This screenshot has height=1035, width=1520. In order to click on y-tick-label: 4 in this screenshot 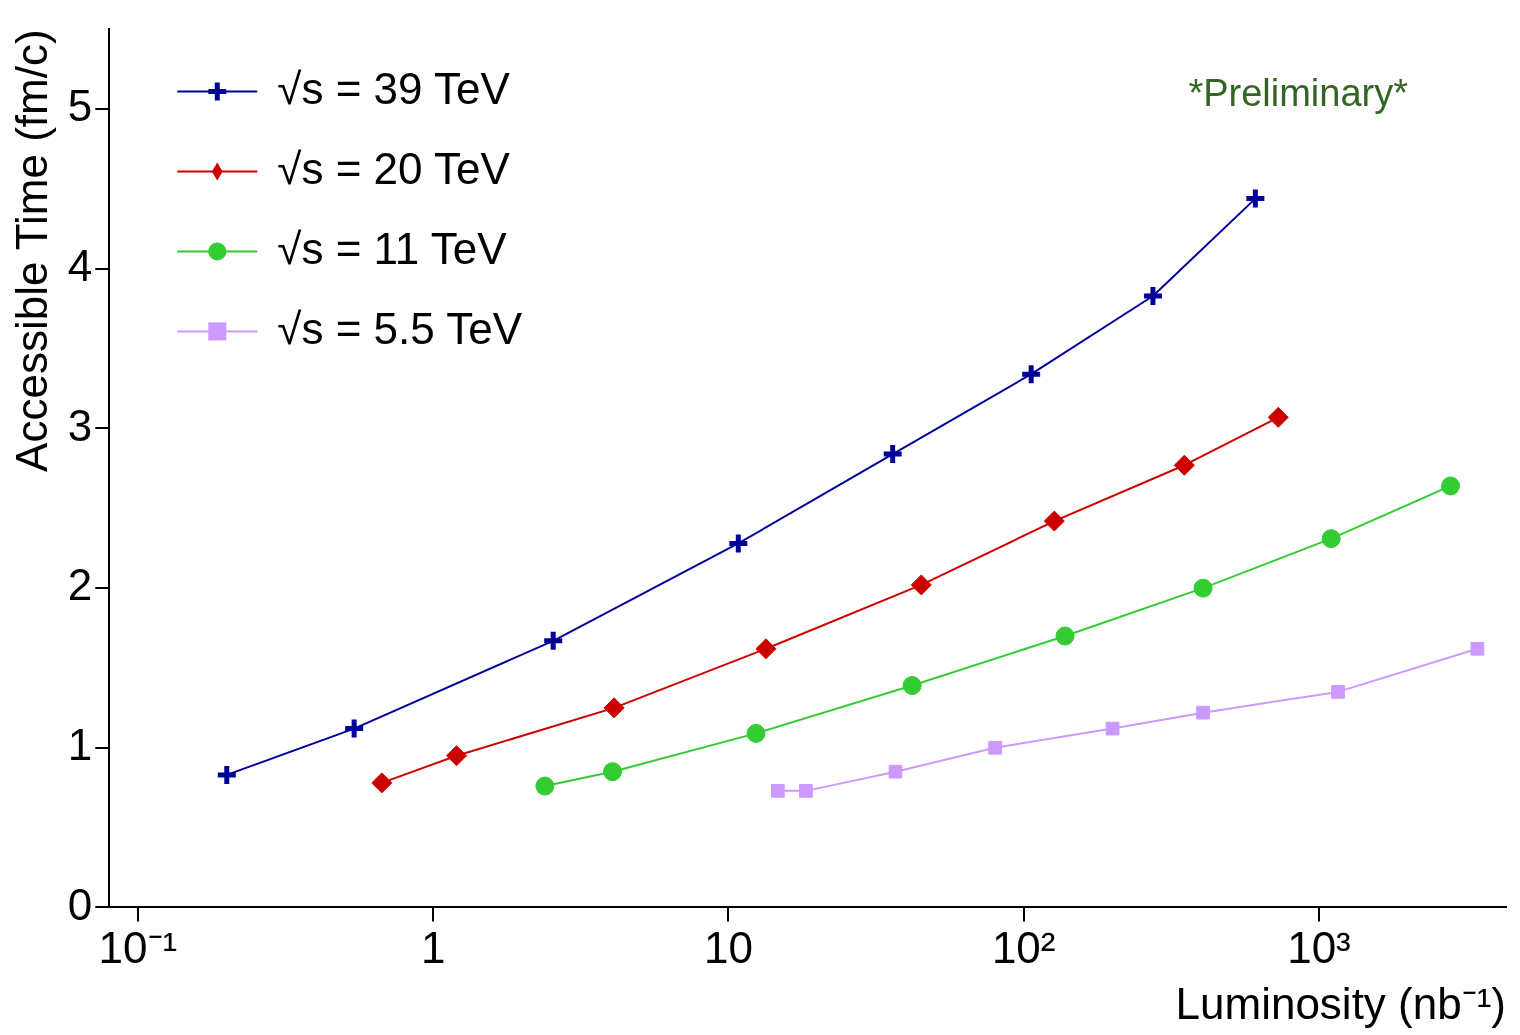, I will do `click(80, 265)`.